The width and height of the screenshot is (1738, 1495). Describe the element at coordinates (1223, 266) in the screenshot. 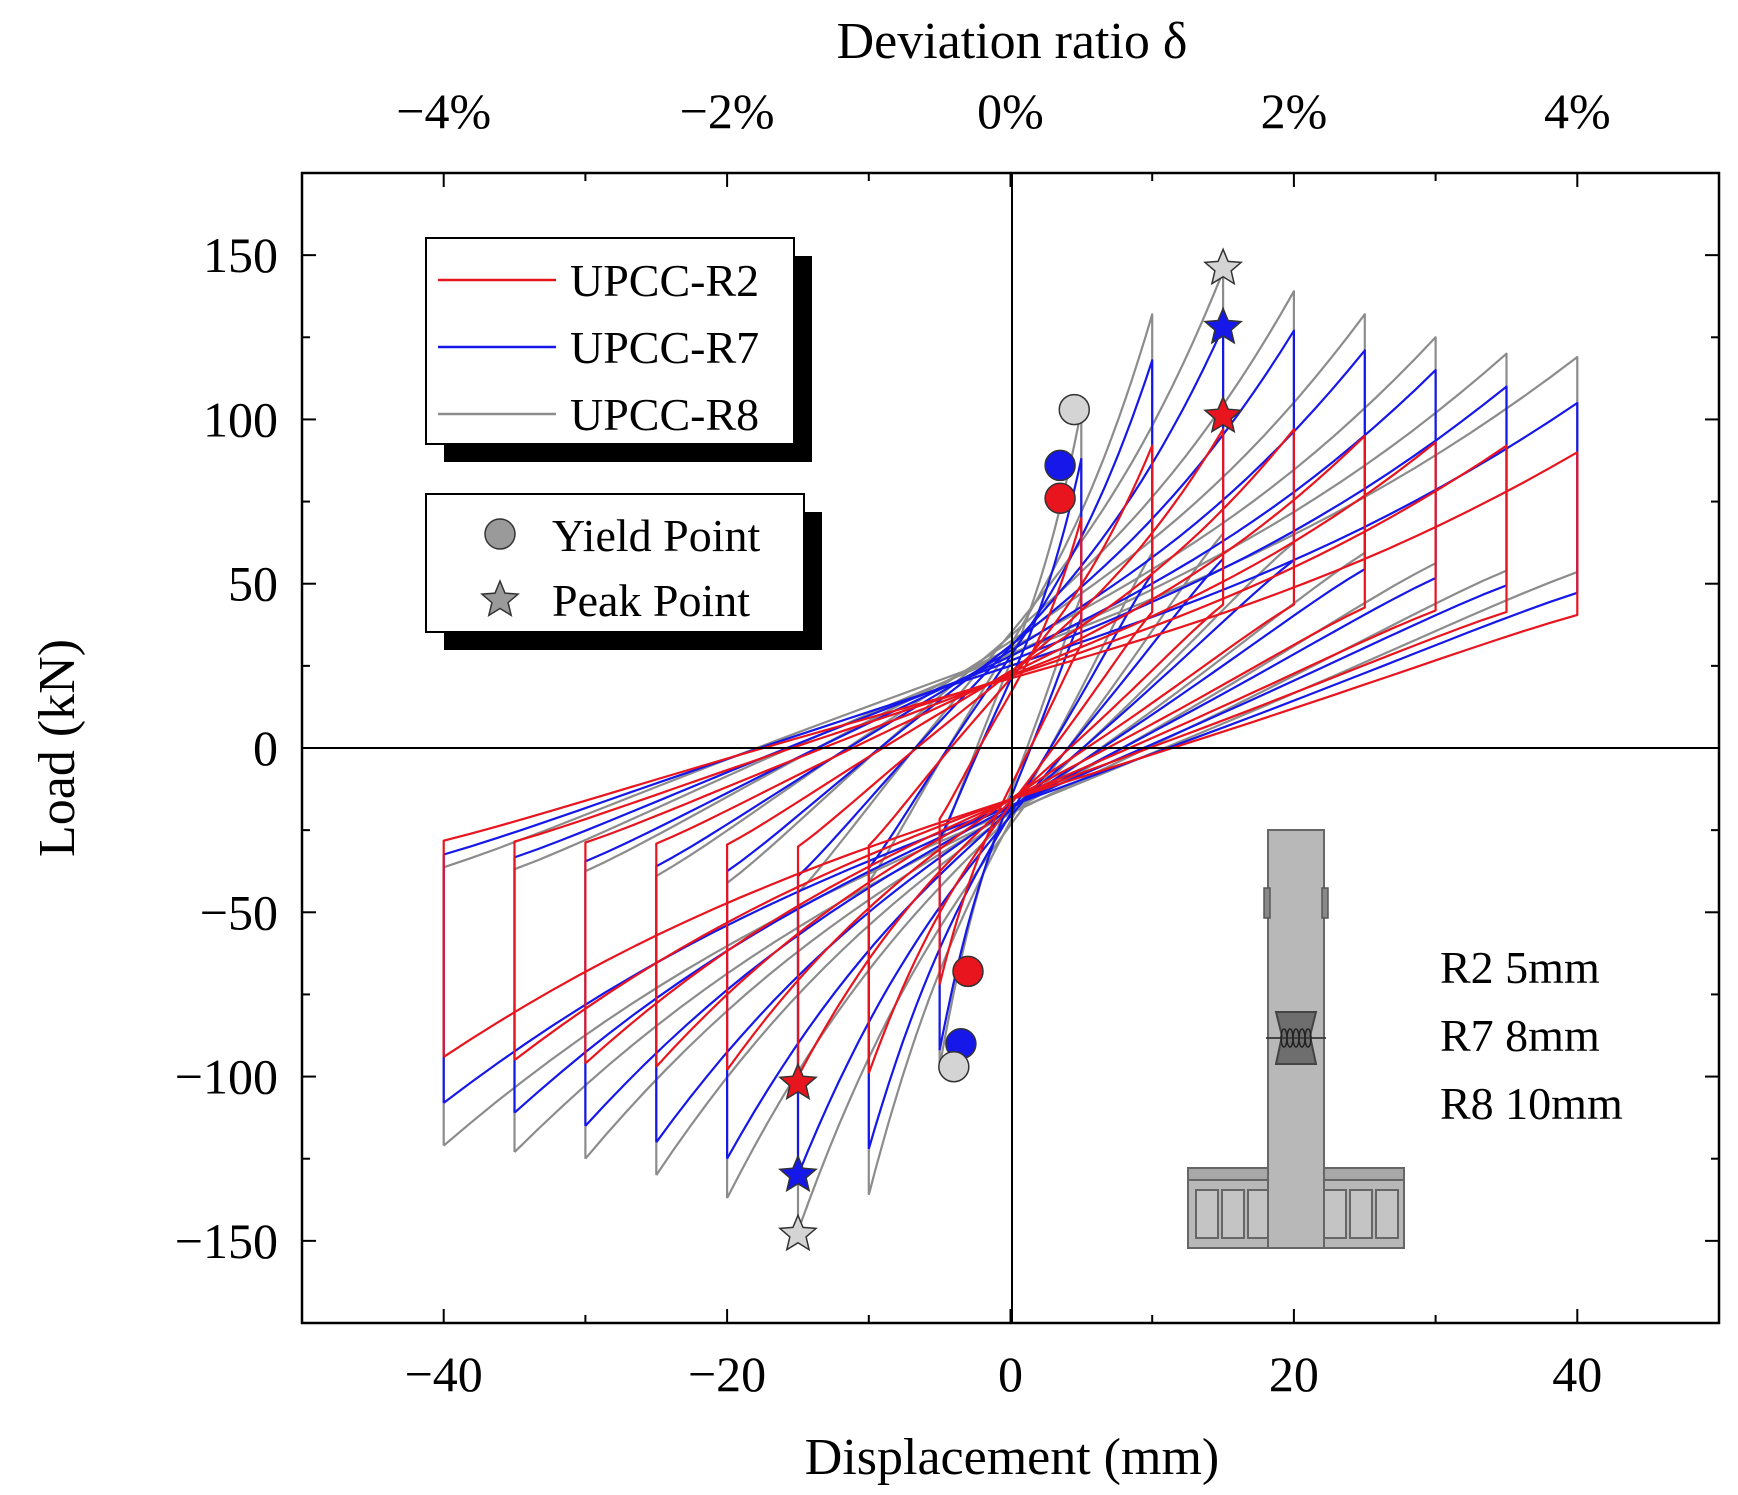

I see `peak-point-pos-upcc-r8` at that location.